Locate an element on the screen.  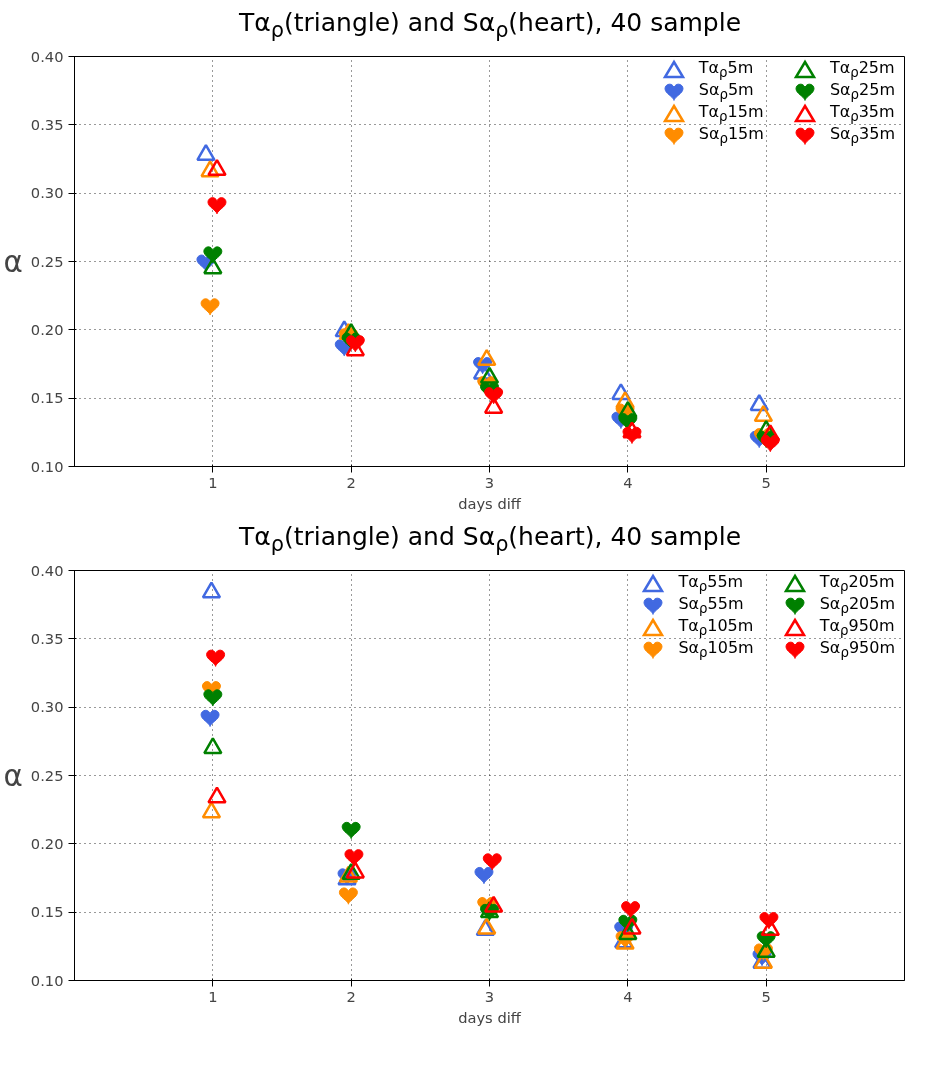
legend-label: Sα$_{ρ}$105m is located at coordinates (716, 650).